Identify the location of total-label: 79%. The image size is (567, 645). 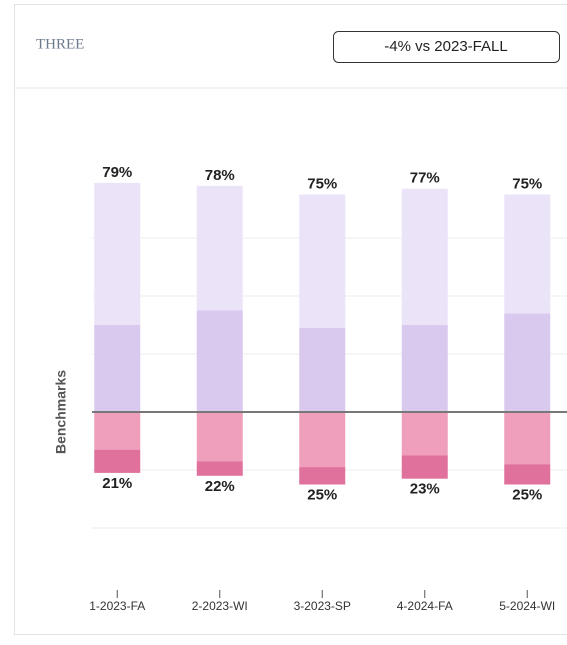
(117, 172).